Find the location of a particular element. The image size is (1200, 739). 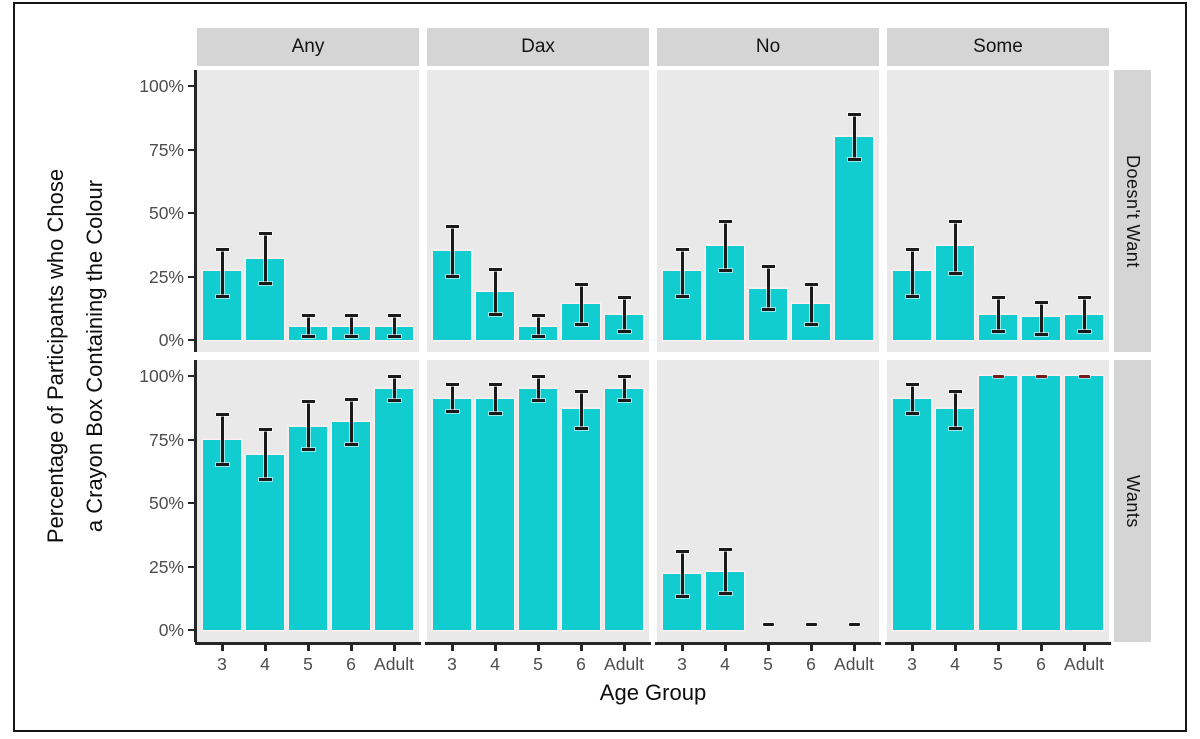

facet-row-strip: Wants is located at coordinates (1132, 501).